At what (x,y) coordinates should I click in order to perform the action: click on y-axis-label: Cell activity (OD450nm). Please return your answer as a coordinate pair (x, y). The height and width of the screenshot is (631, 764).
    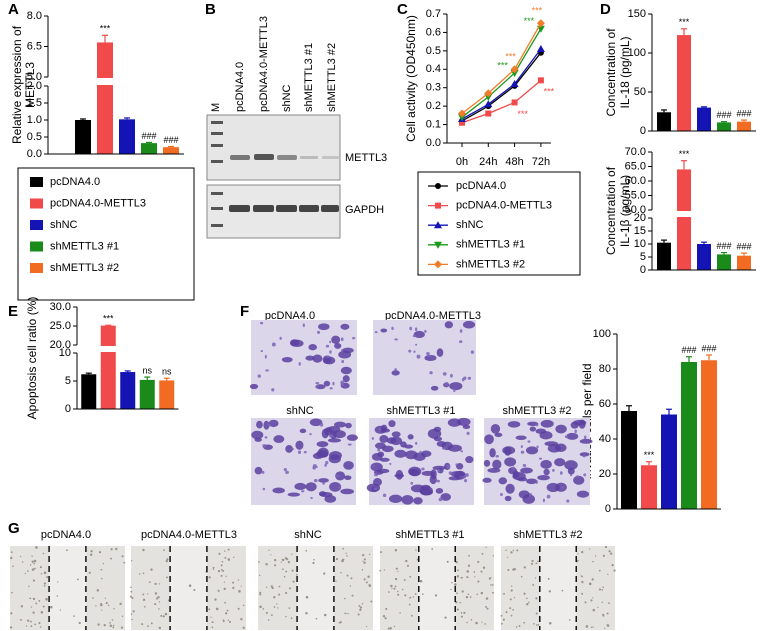
    Looking at the image, I should click on (411, 78).